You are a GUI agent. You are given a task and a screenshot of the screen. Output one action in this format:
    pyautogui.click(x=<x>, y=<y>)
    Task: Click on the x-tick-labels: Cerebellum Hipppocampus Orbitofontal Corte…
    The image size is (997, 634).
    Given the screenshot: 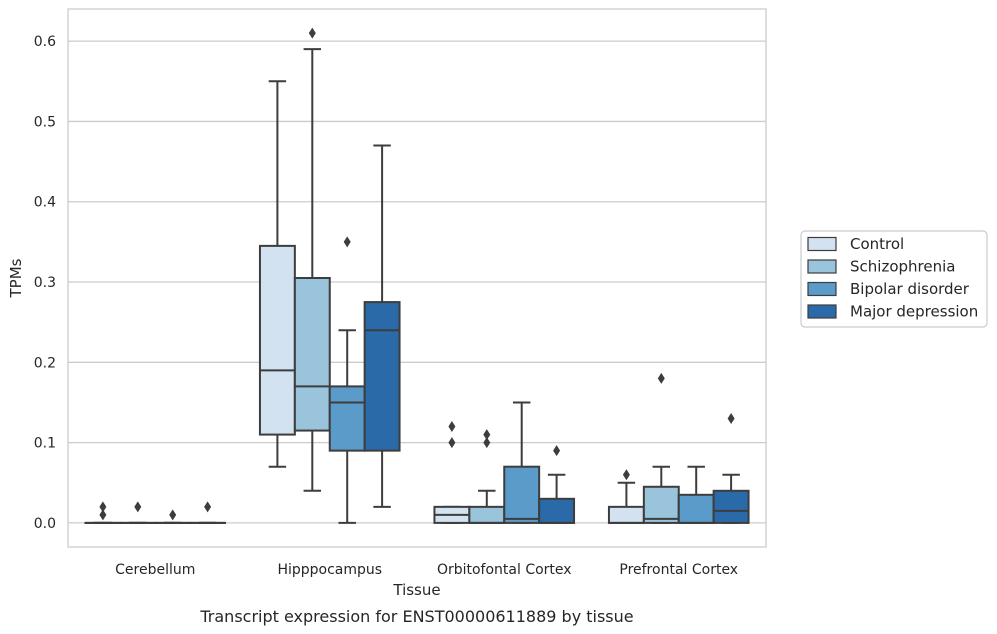 What is the action you would take?
    pyautogui.click(x=426, y=570)
    